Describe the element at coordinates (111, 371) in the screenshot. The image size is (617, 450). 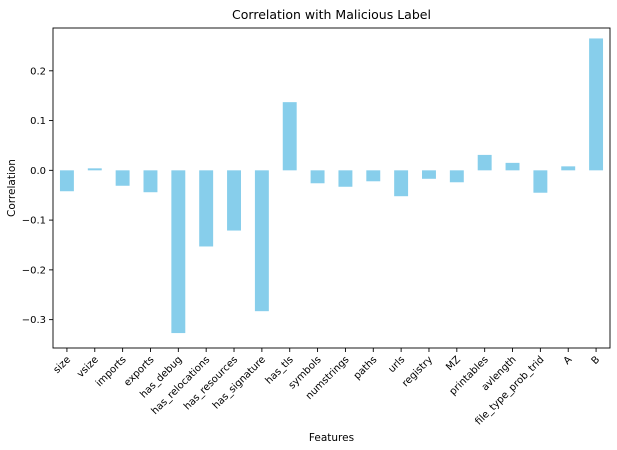
I see `x-tick-label: imports` at that location.